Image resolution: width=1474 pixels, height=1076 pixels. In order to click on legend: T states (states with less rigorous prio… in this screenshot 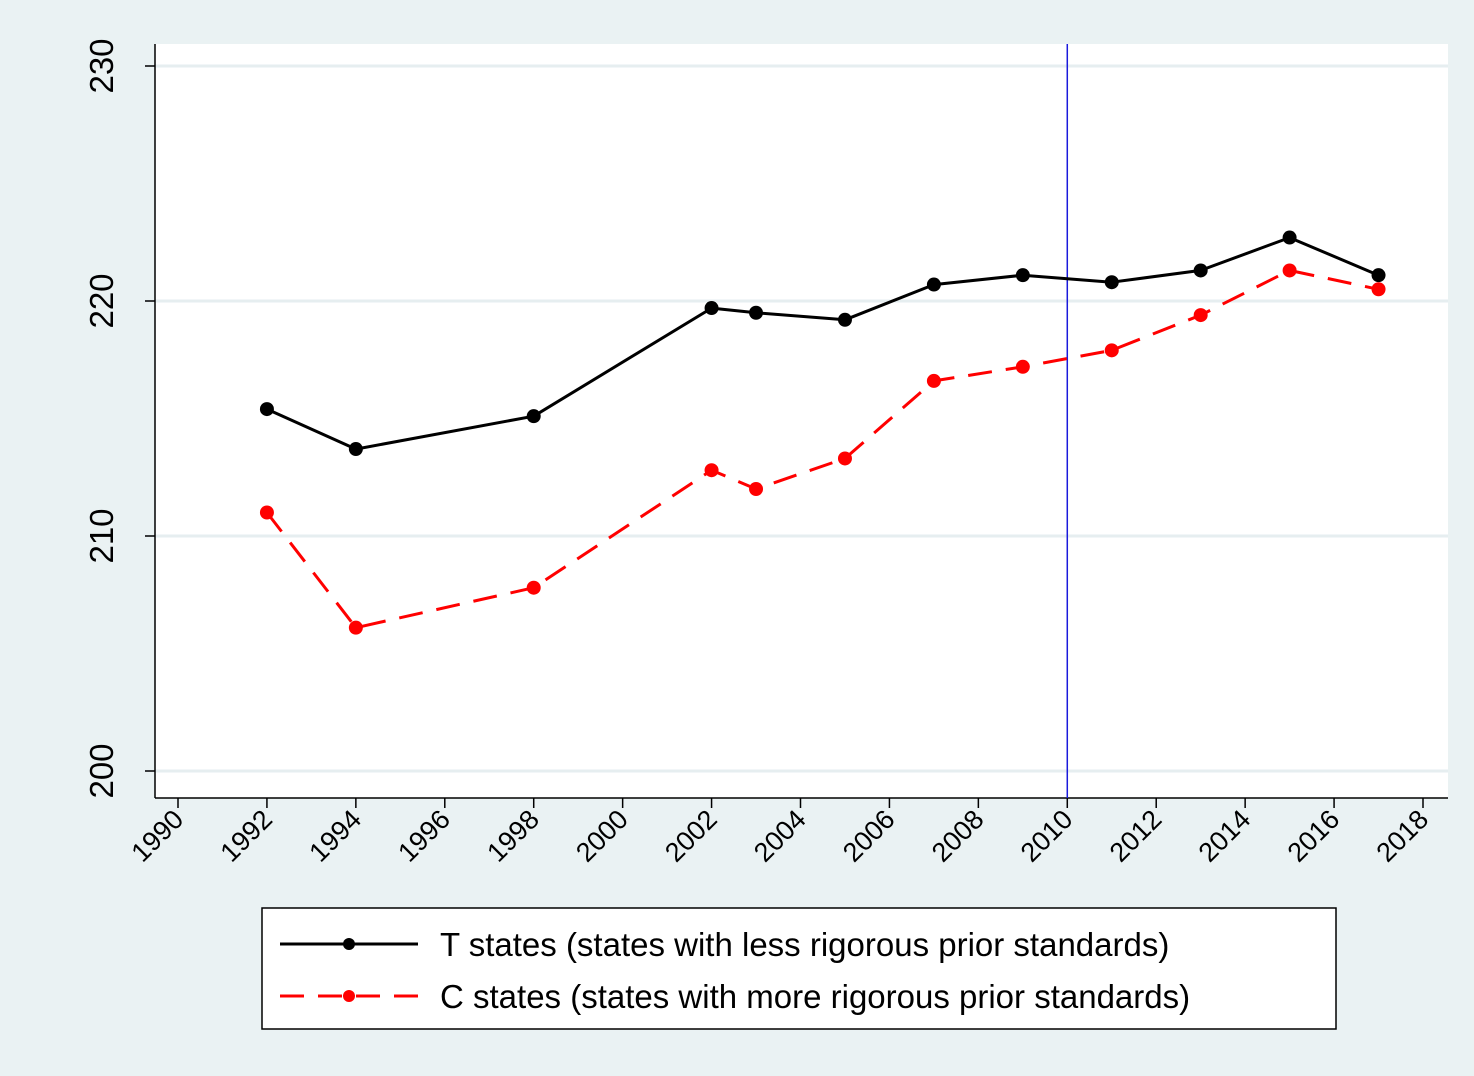, I will do `click(799, 968)`.